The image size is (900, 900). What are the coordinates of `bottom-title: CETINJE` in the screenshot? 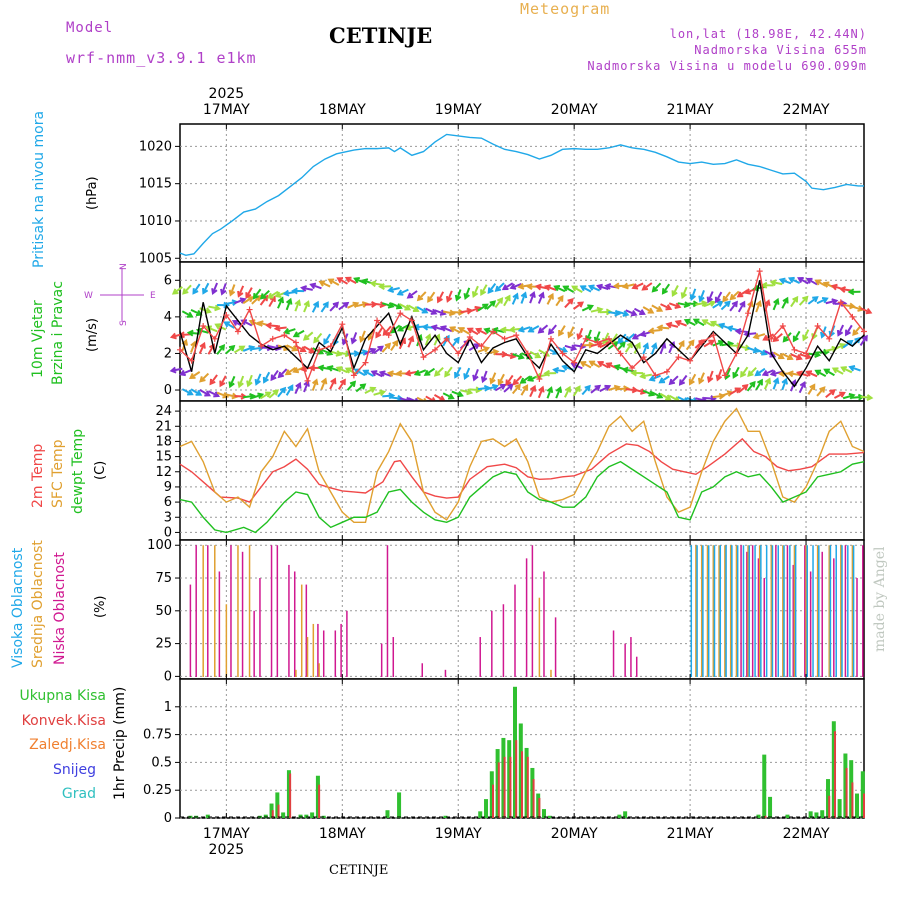 It's located at (359, 870).